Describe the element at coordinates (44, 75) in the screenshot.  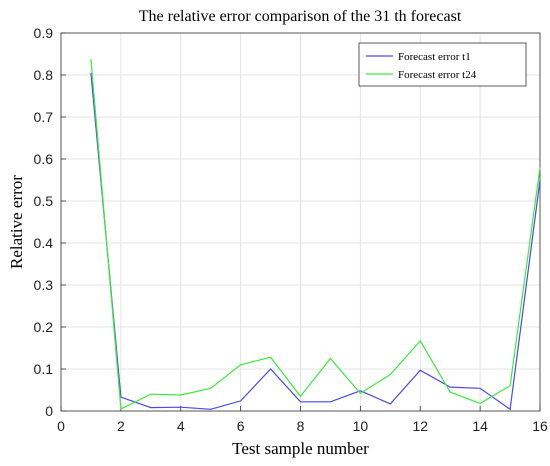
I see `y-tick-label: 0.8` at that location.